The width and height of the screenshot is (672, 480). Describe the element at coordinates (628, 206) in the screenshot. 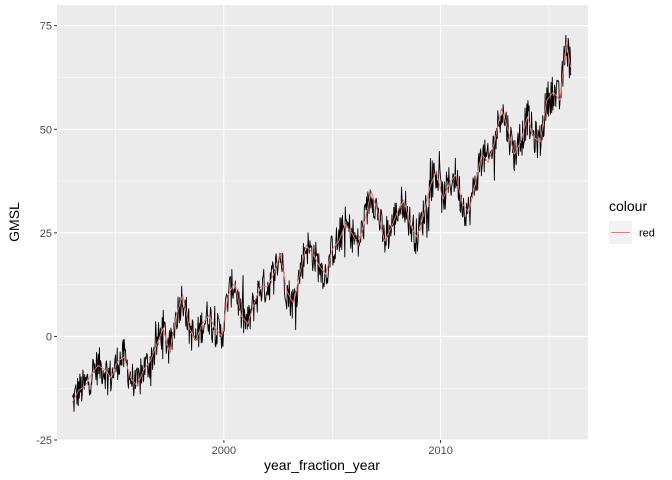

I see `legend-title: colour` at that location.